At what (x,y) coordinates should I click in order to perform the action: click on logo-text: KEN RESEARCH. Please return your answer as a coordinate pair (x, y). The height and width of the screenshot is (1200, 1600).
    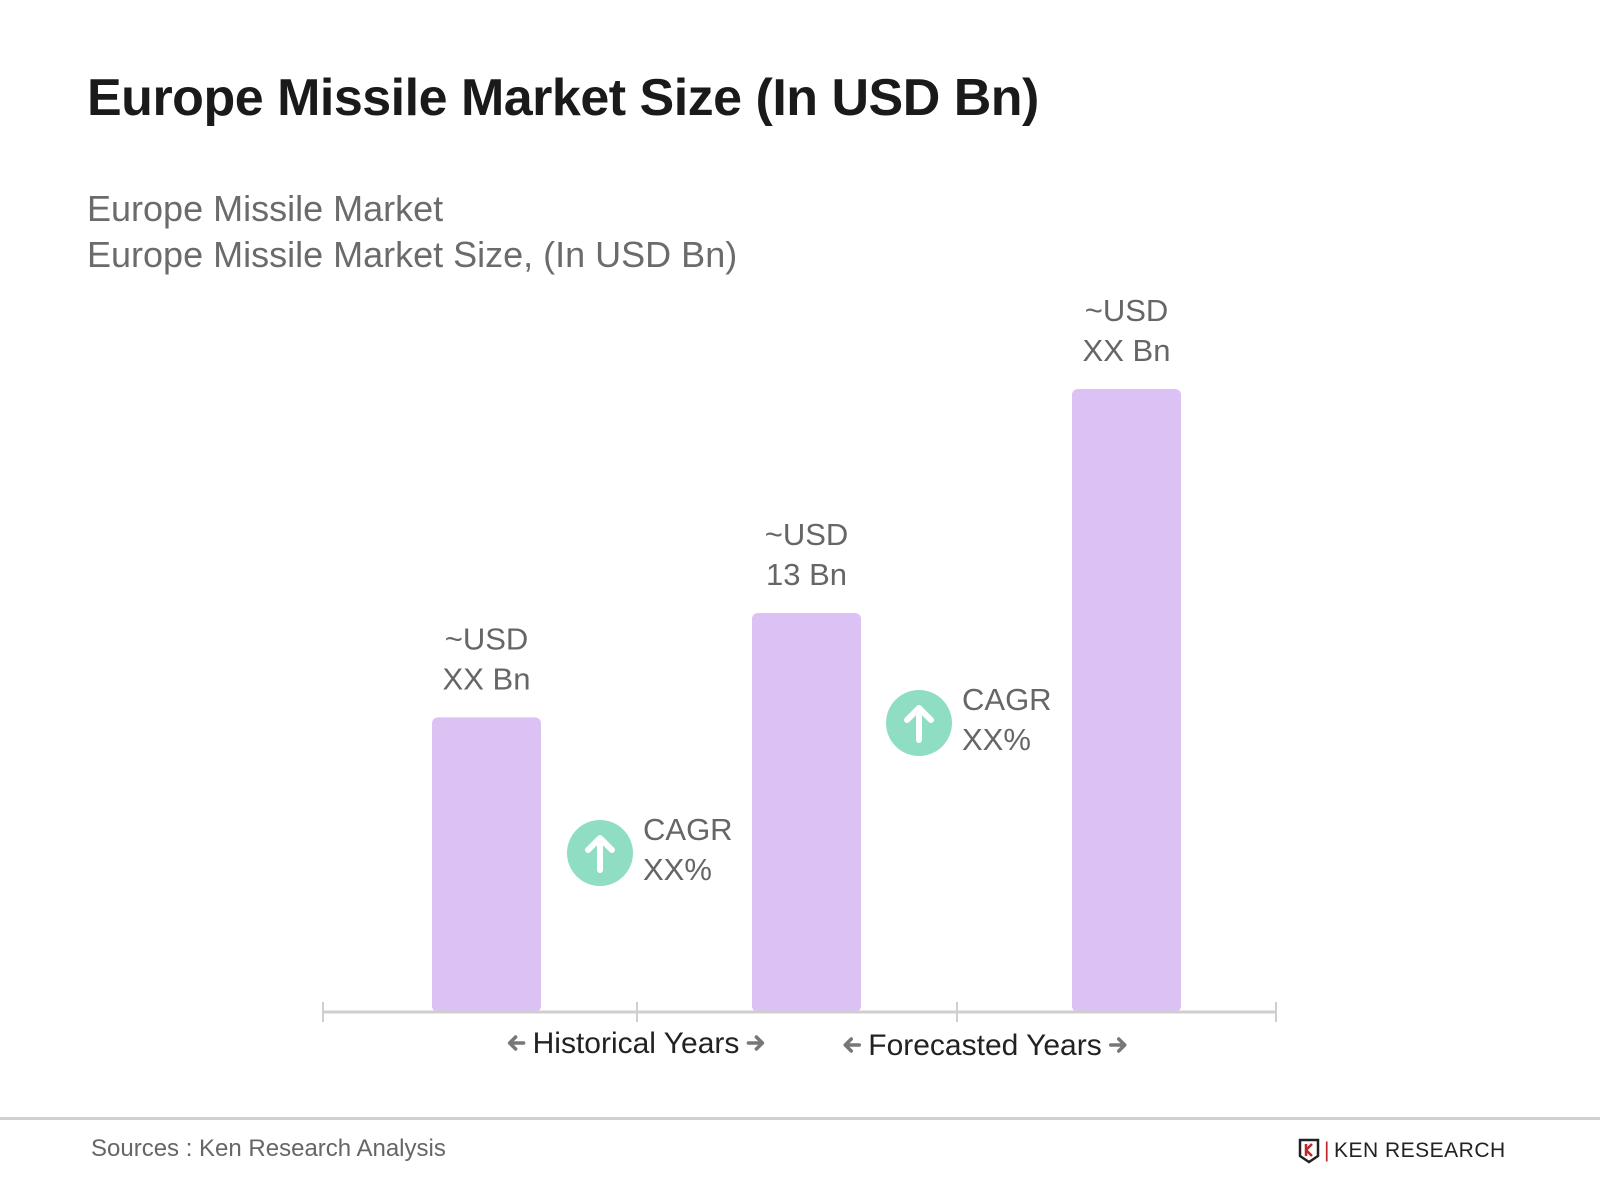
    Looking at the image, I should click on (1419, 1150).